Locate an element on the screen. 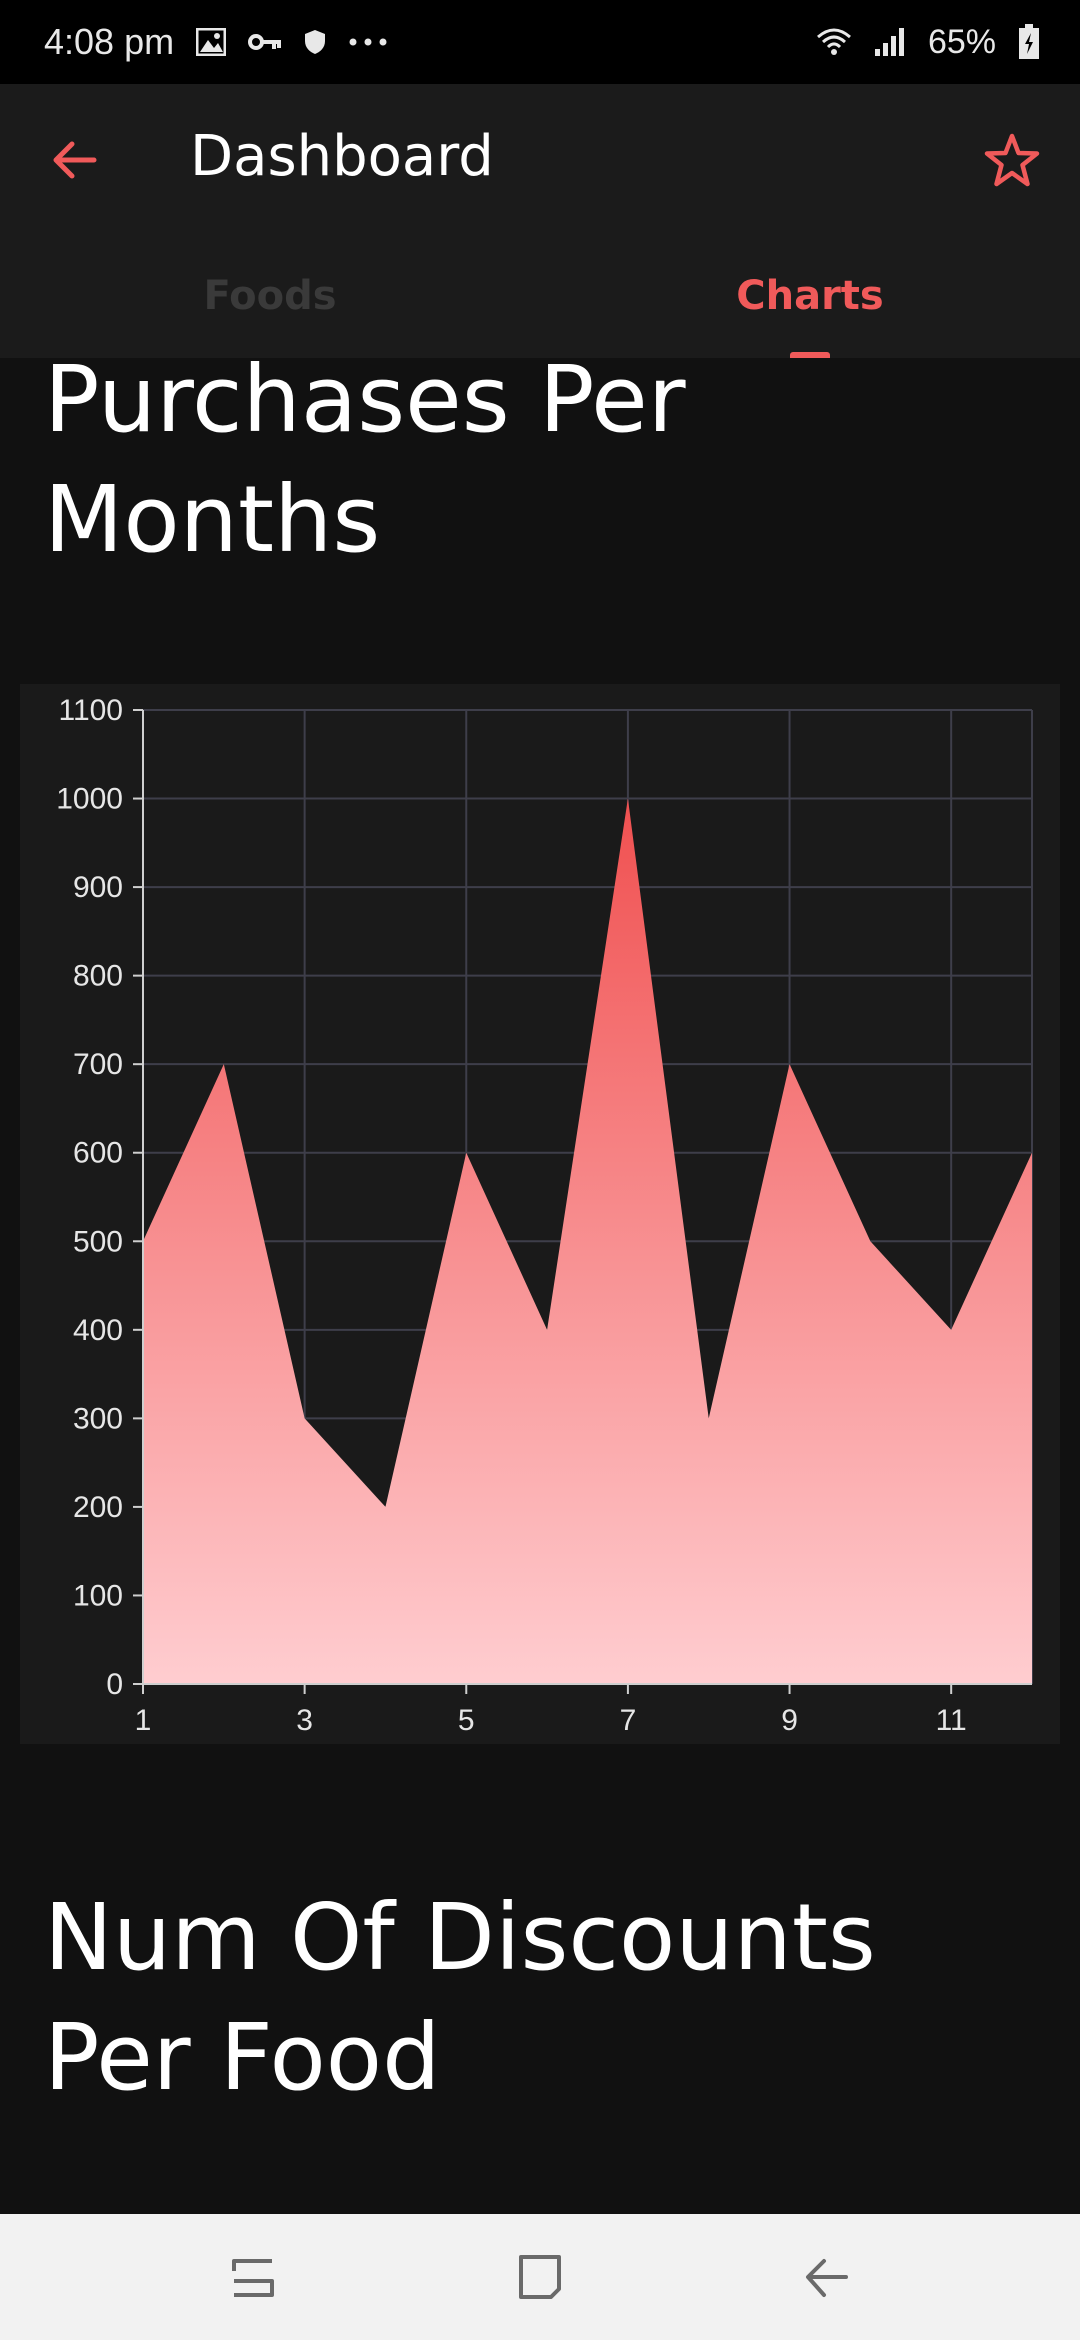 The width and height of the screenshot is (1080, 2340). tab-indicator is located at coordinates (810, 355).